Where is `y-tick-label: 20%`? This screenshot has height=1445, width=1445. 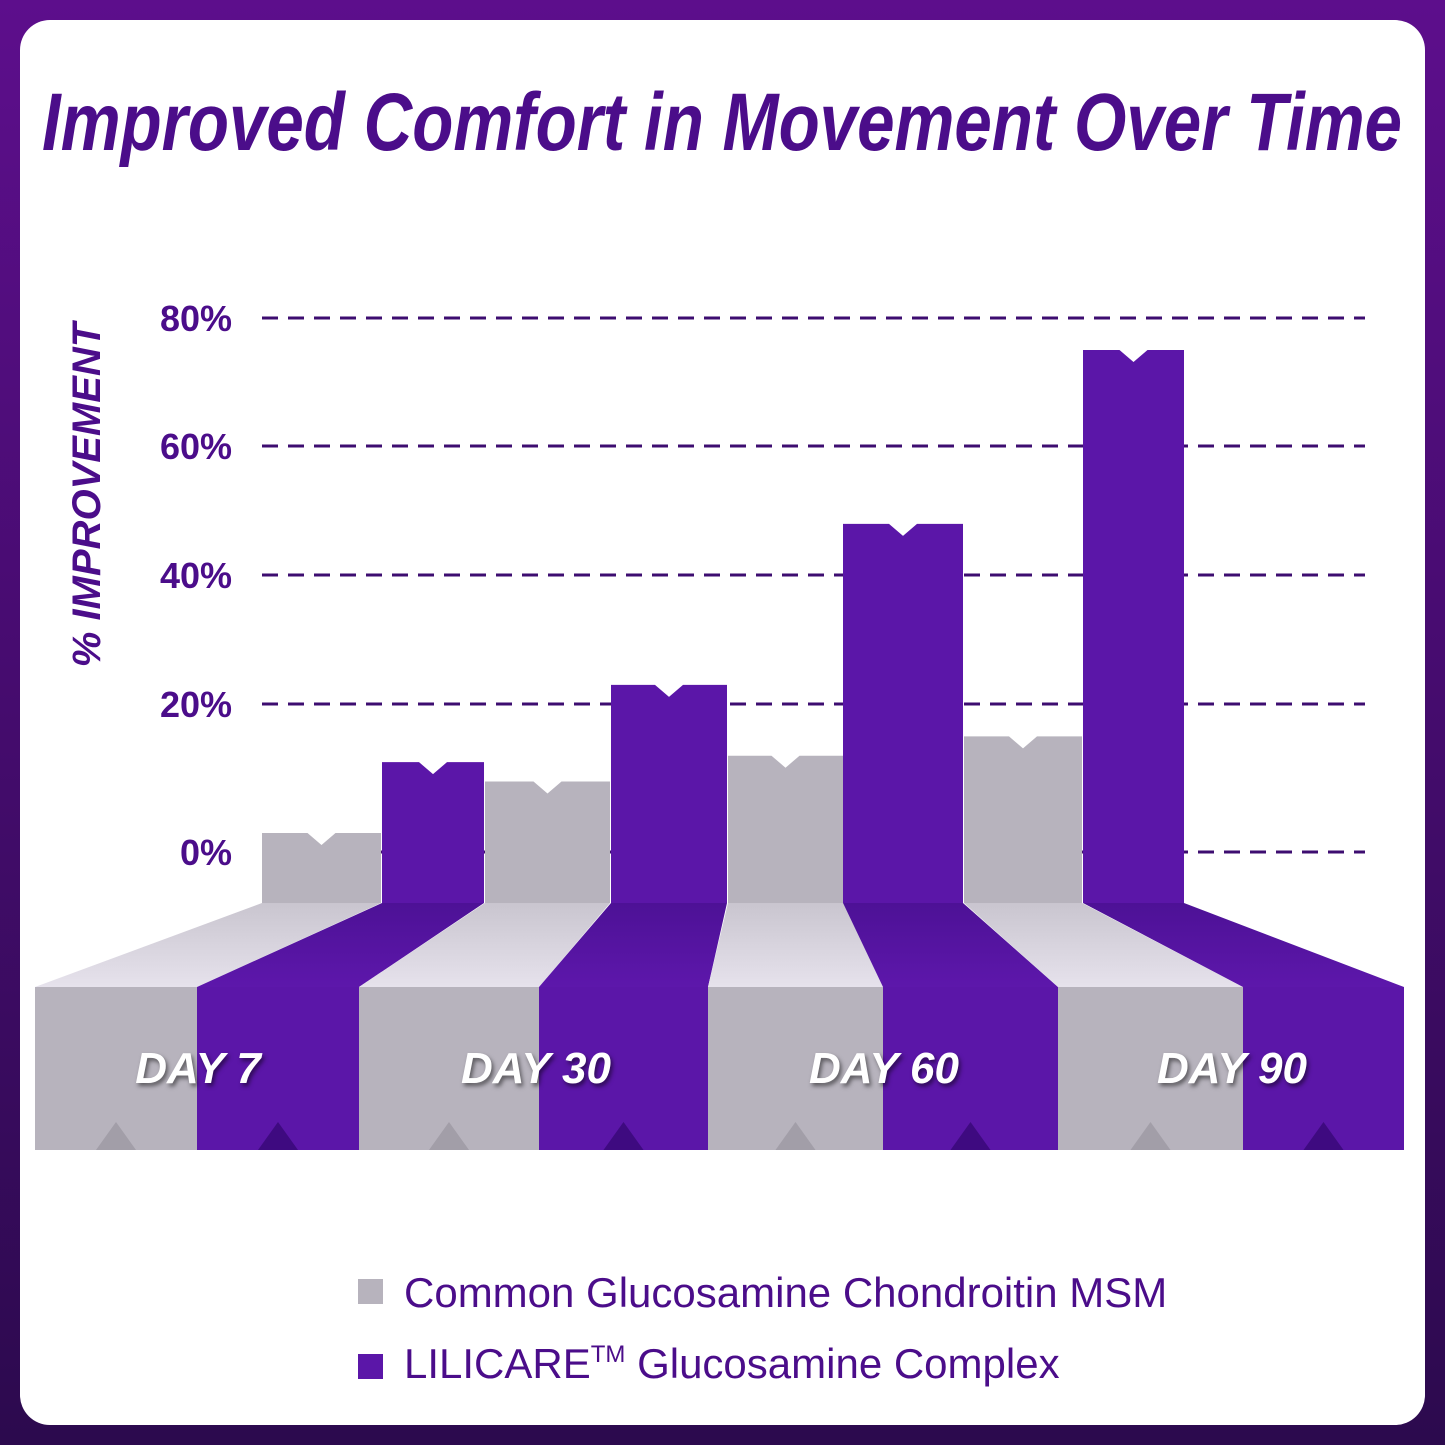
y-tick-label: 20% is located at coordinates (196, 704).